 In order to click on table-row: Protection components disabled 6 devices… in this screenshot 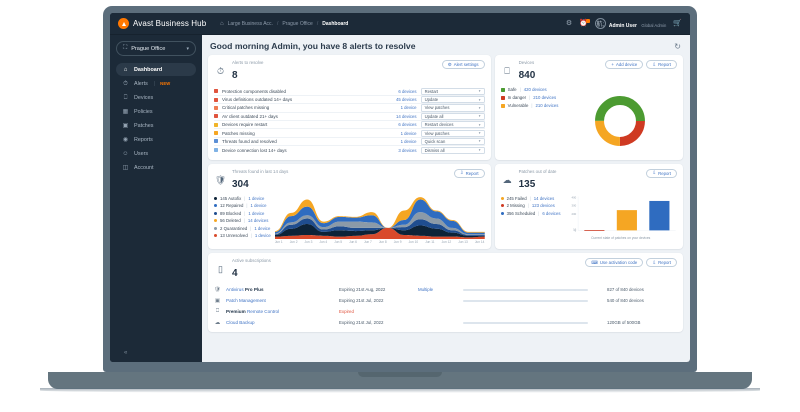, I will do `click(349, 91)`.